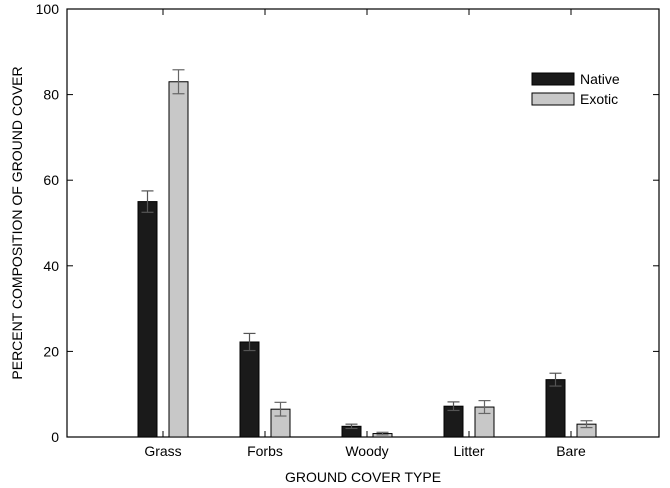 This screenshot has height=488, width=670. What do you see at coordinates (553, 99) in the screenshot?
I see `legend-swatch-exotic` at bounding box center [553, 99].